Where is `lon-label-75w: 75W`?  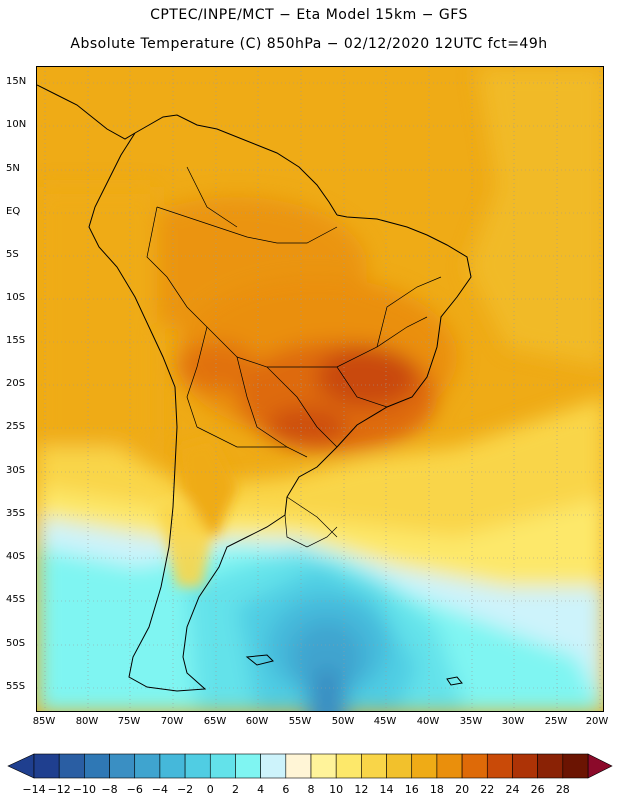 lon-label-75w: 75W is located at coordinates (129, 721).